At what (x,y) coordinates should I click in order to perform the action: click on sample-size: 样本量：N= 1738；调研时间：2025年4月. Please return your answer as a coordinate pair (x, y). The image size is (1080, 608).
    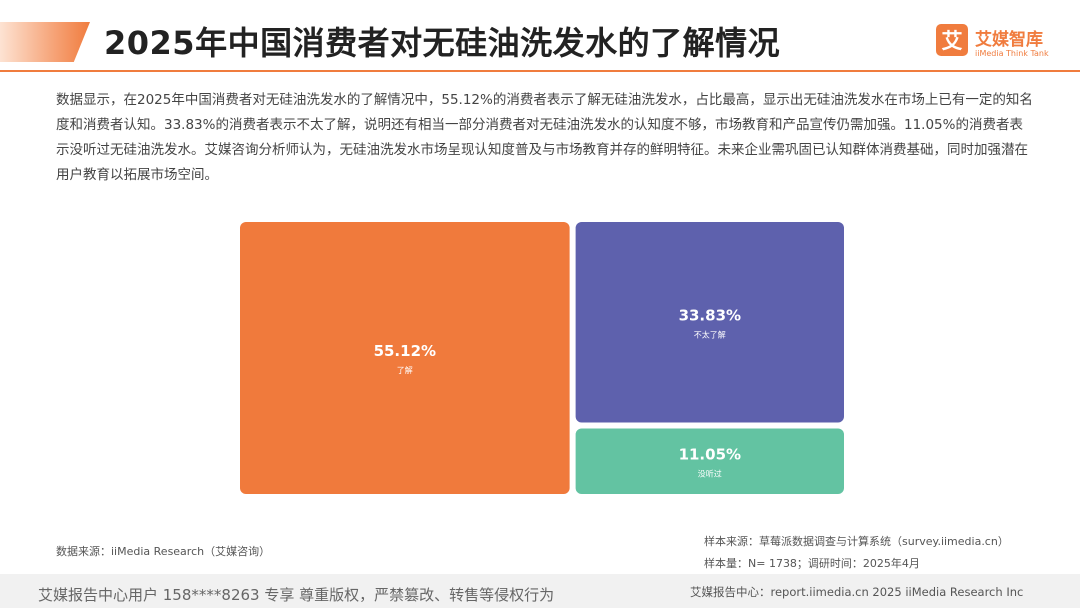
    Looking at the image, I should click on (812, 563).